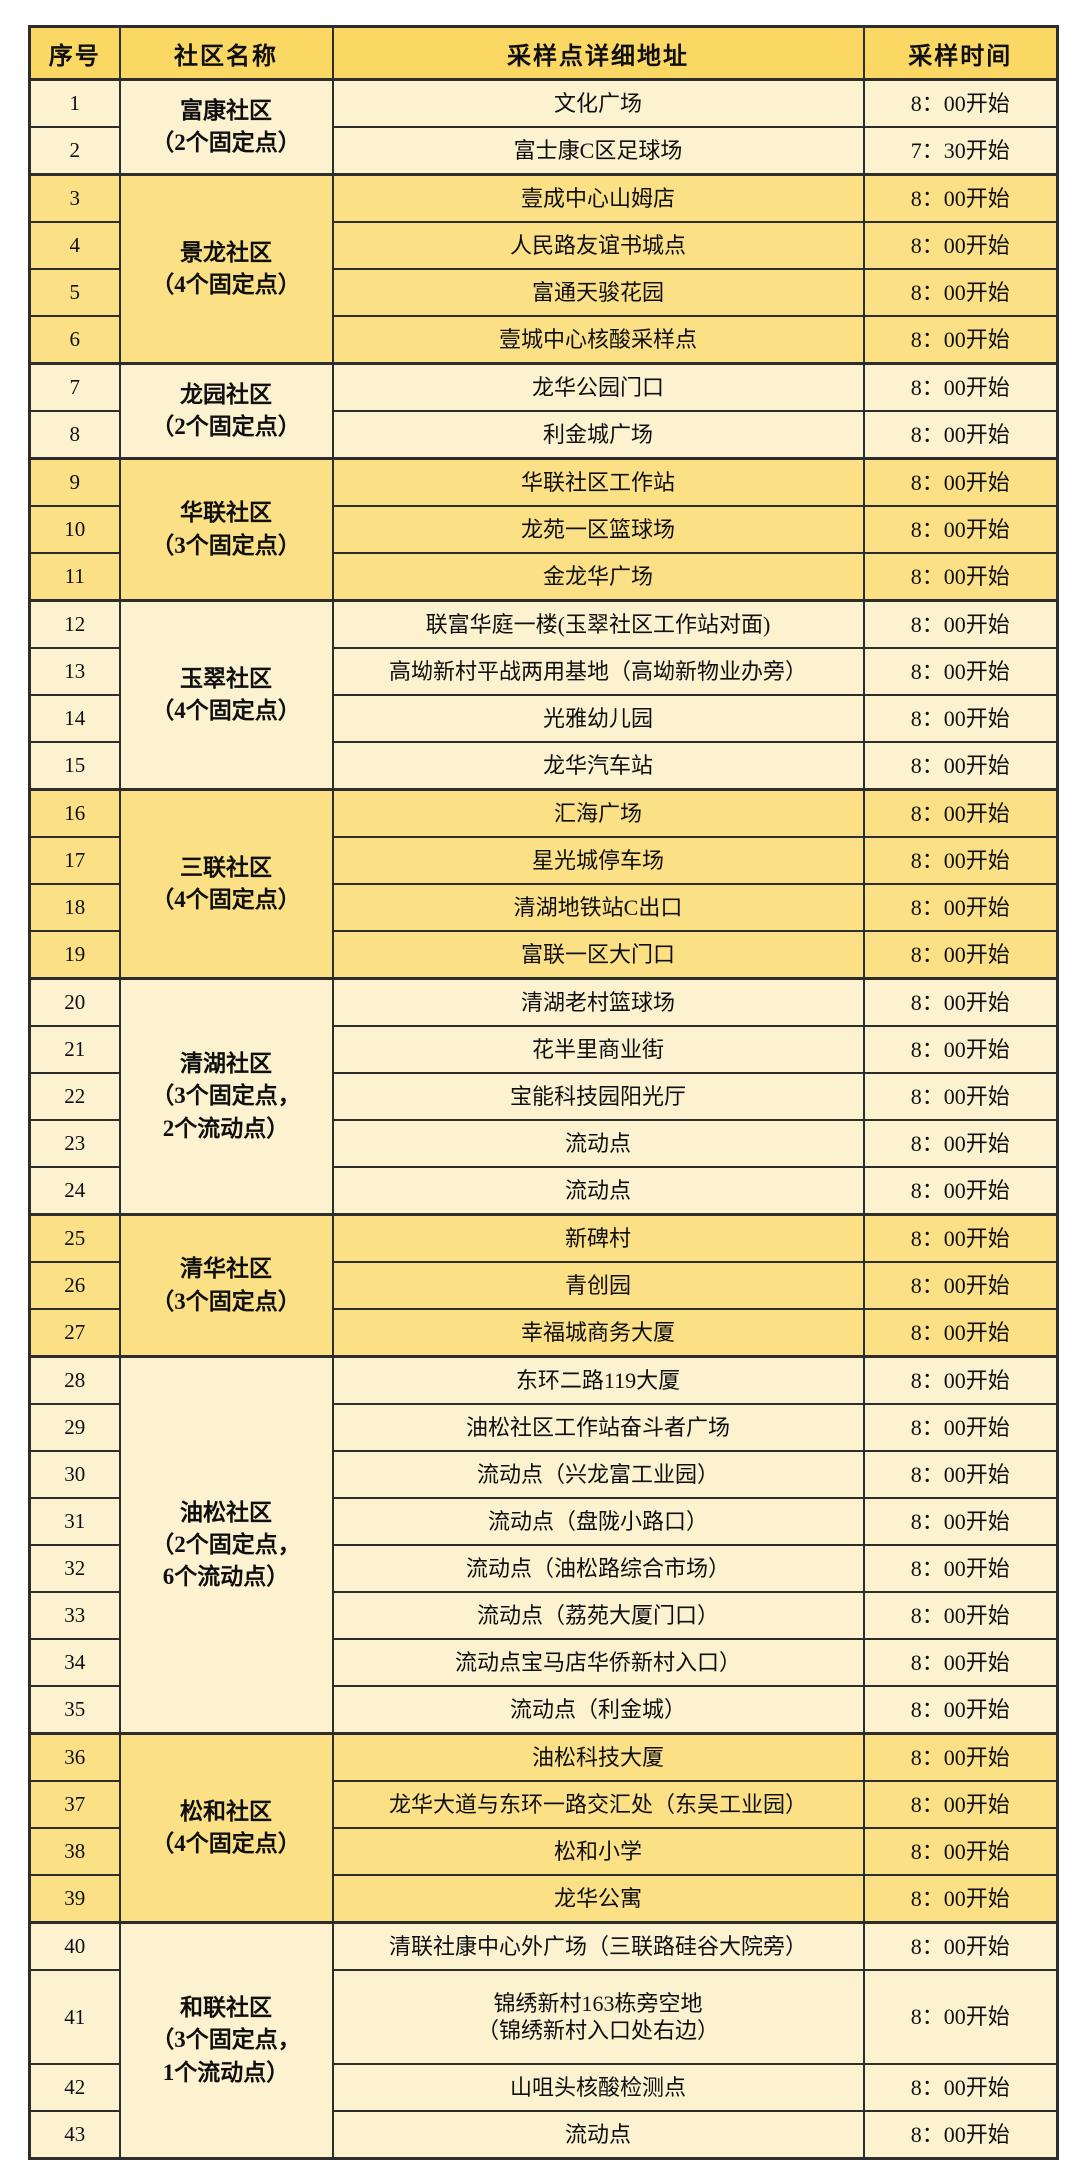 The image size is (1080, 2160). I want to click on table-row: 41 锦绣新村163栋旁空地 （锦绣新村入口处右边） 8：00开始, so click(543, 2017).